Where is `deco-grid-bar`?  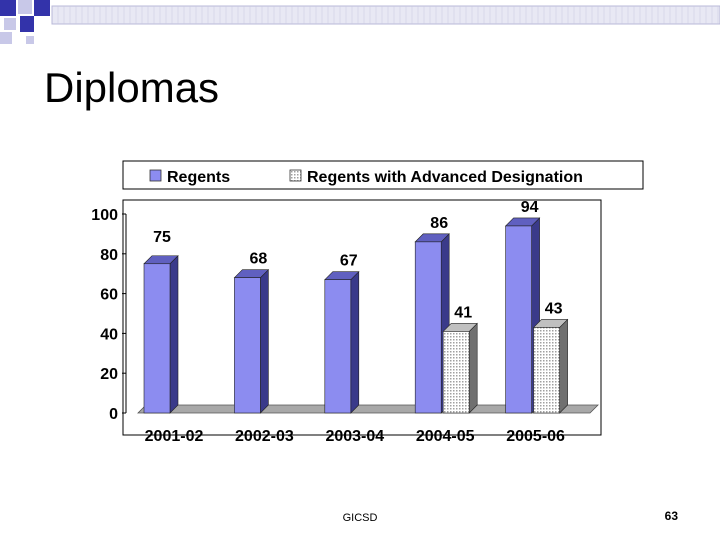
deco-grid-bar is located at coordinates (385, 15).